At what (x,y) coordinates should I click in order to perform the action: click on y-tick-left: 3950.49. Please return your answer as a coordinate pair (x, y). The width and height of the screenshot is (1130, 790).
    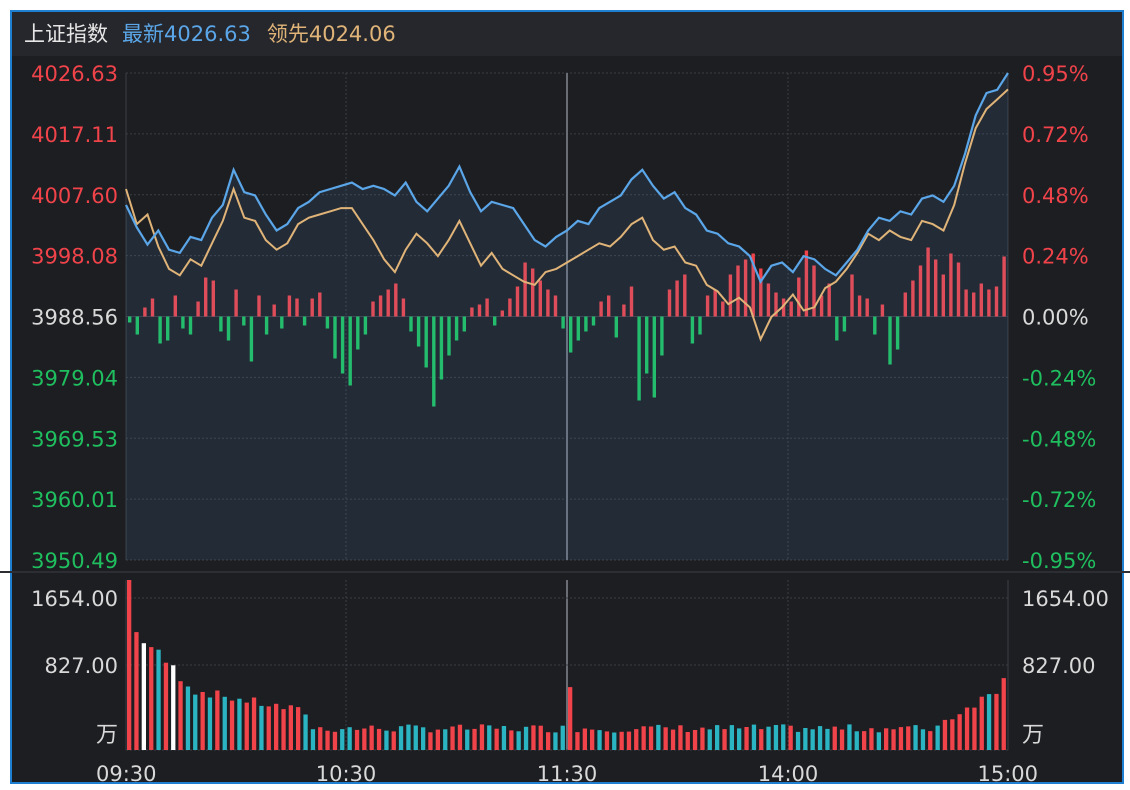
    Looking at the image, I should click on (74, 561).